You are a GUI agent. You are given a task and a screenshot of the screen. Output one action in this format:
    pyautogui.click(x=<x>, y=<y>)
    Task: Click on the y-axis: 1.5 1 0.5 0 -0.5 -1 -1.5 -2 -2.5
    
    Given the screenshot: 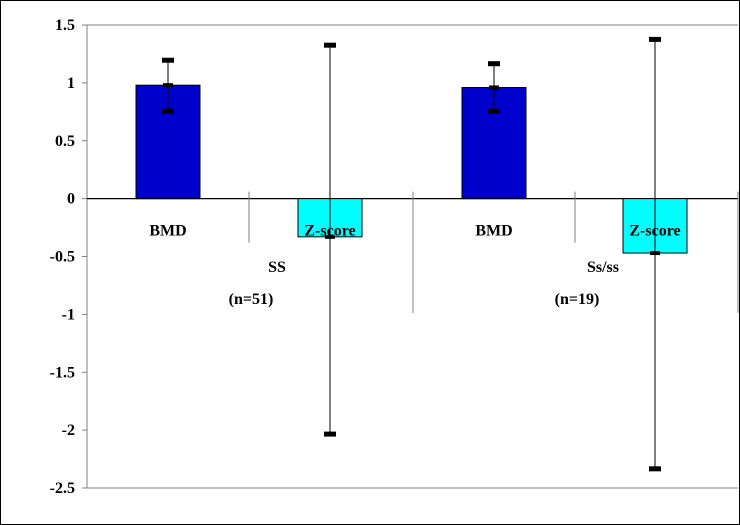 What is the action you would take?
    pyautogui.click(x=68, y=257)
    